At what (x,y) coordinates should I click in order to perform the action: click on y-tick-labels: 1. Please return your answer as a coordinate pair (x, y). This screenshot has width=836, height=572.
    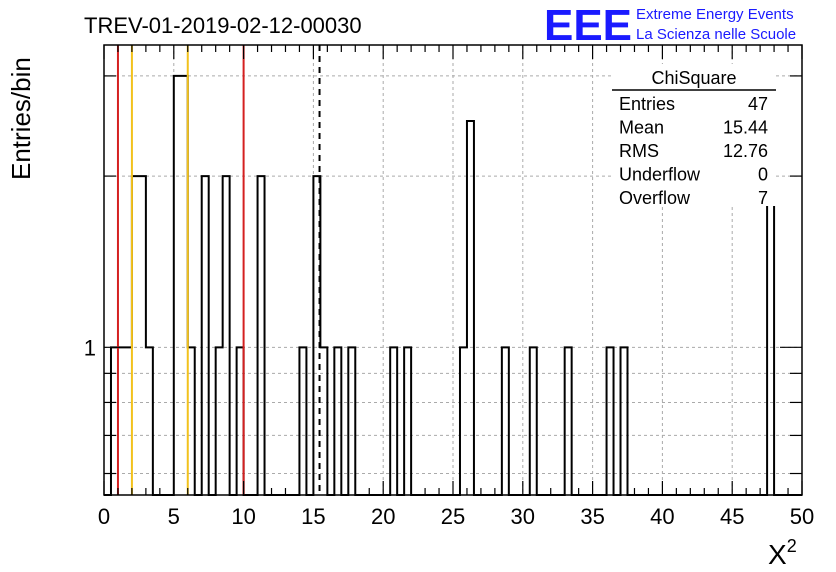
    Looking at the image, I should click on (90, 347).